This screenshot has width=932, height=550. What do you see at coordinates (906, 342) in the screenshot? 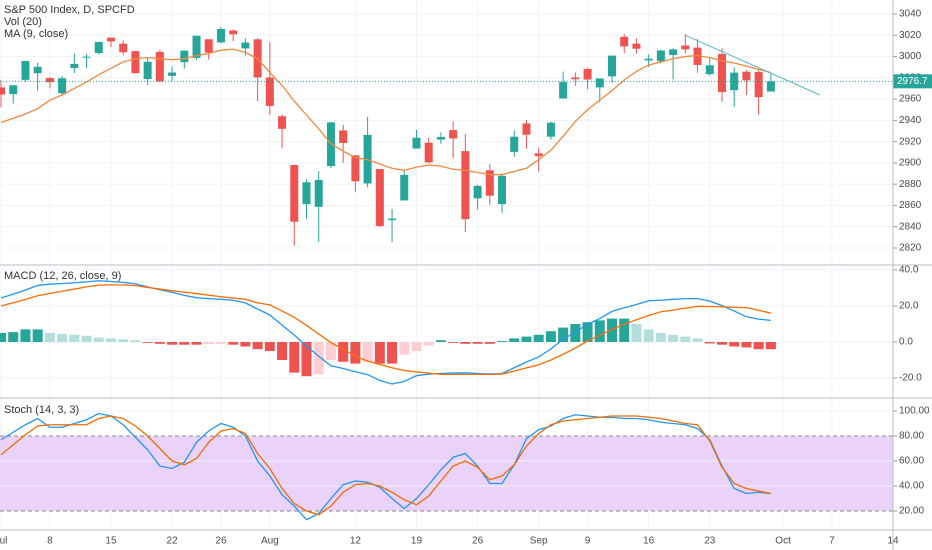
I see `y-tick-label: 0.0` at bounding box center [906, 342].